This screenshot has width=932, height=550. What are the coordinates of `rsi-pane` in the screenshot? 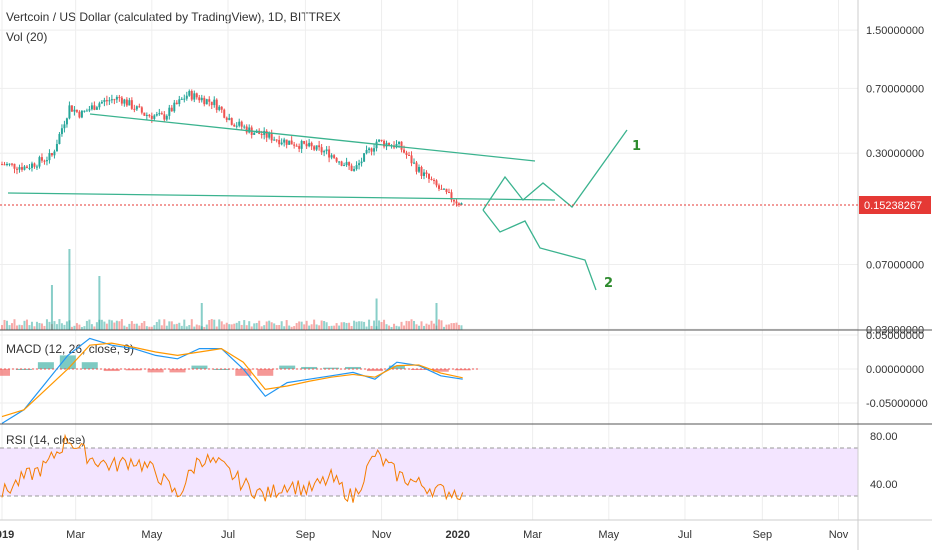 It's located at (429, 468).